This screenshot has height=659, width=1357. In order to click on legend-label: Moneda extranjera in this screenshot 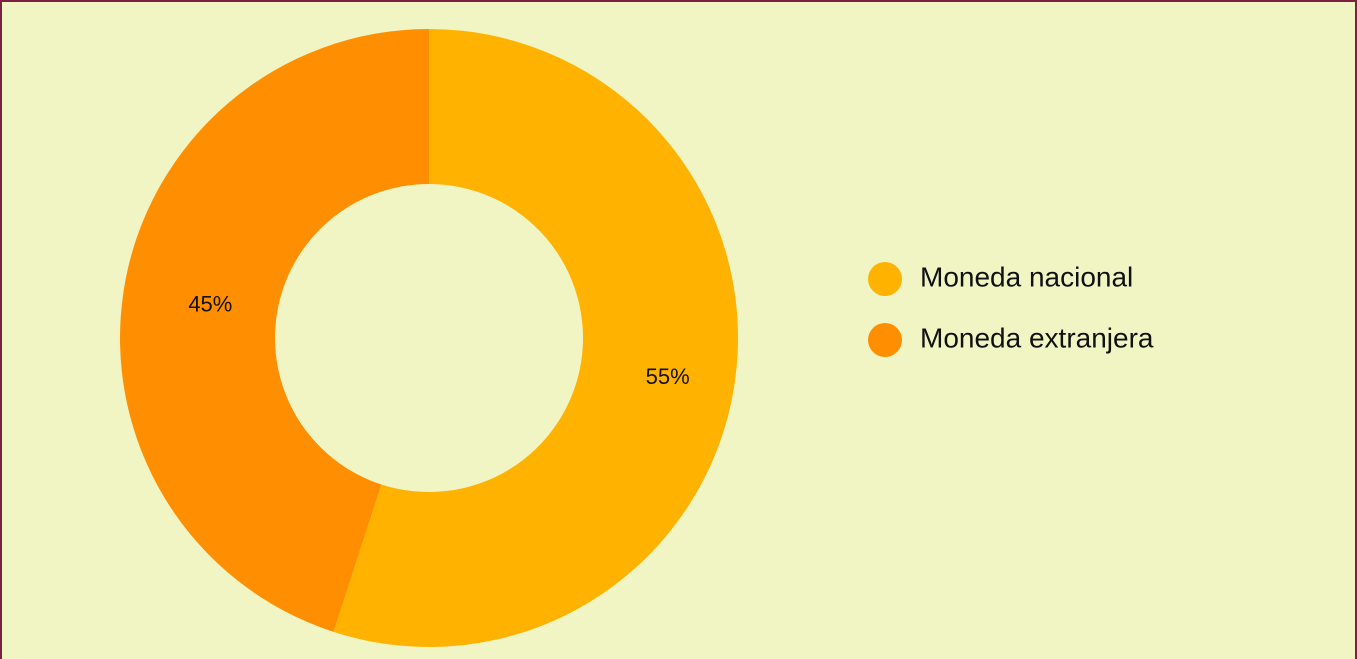, I will do `click(1037, 337)`.